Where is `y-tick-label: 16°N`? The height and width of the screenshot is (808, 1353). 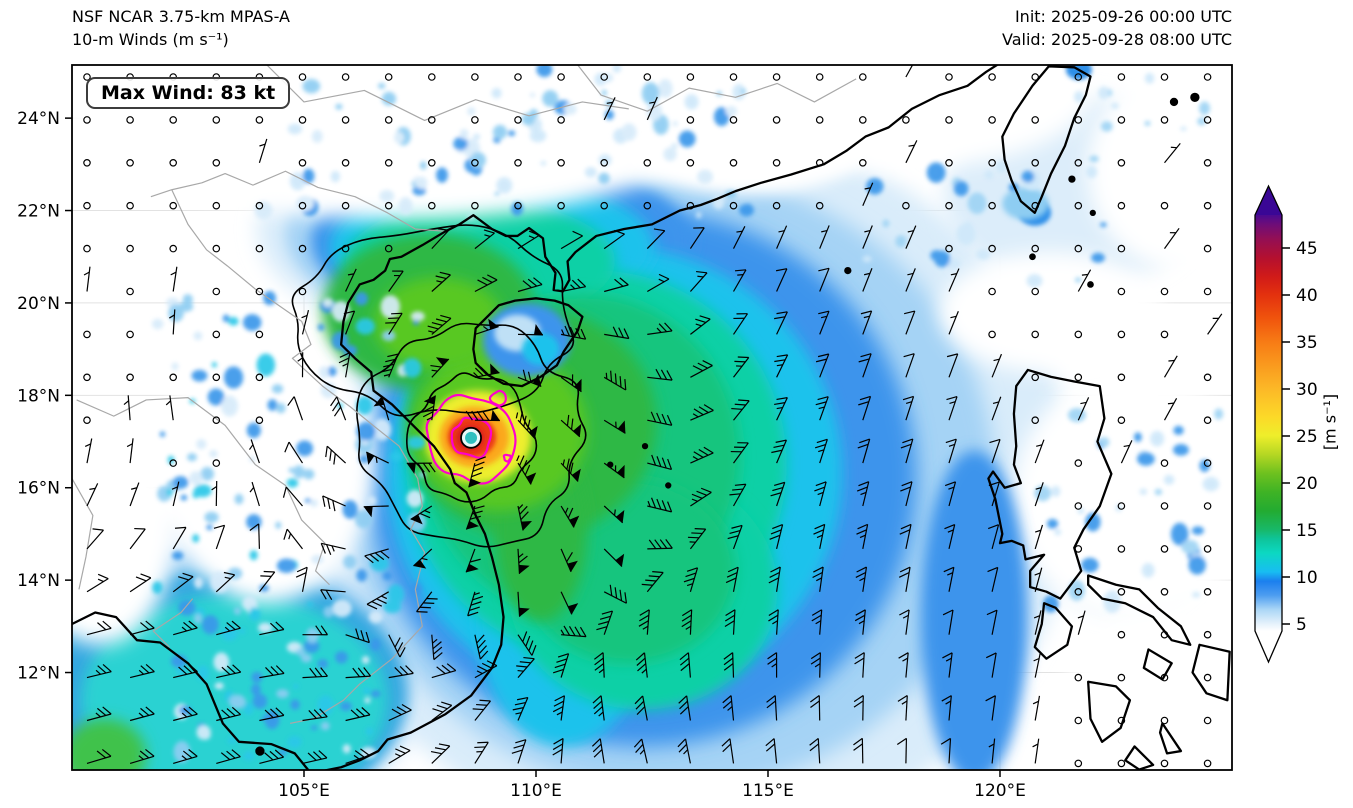 y-tick-label: 16°N is located at coordinates (38, 489).